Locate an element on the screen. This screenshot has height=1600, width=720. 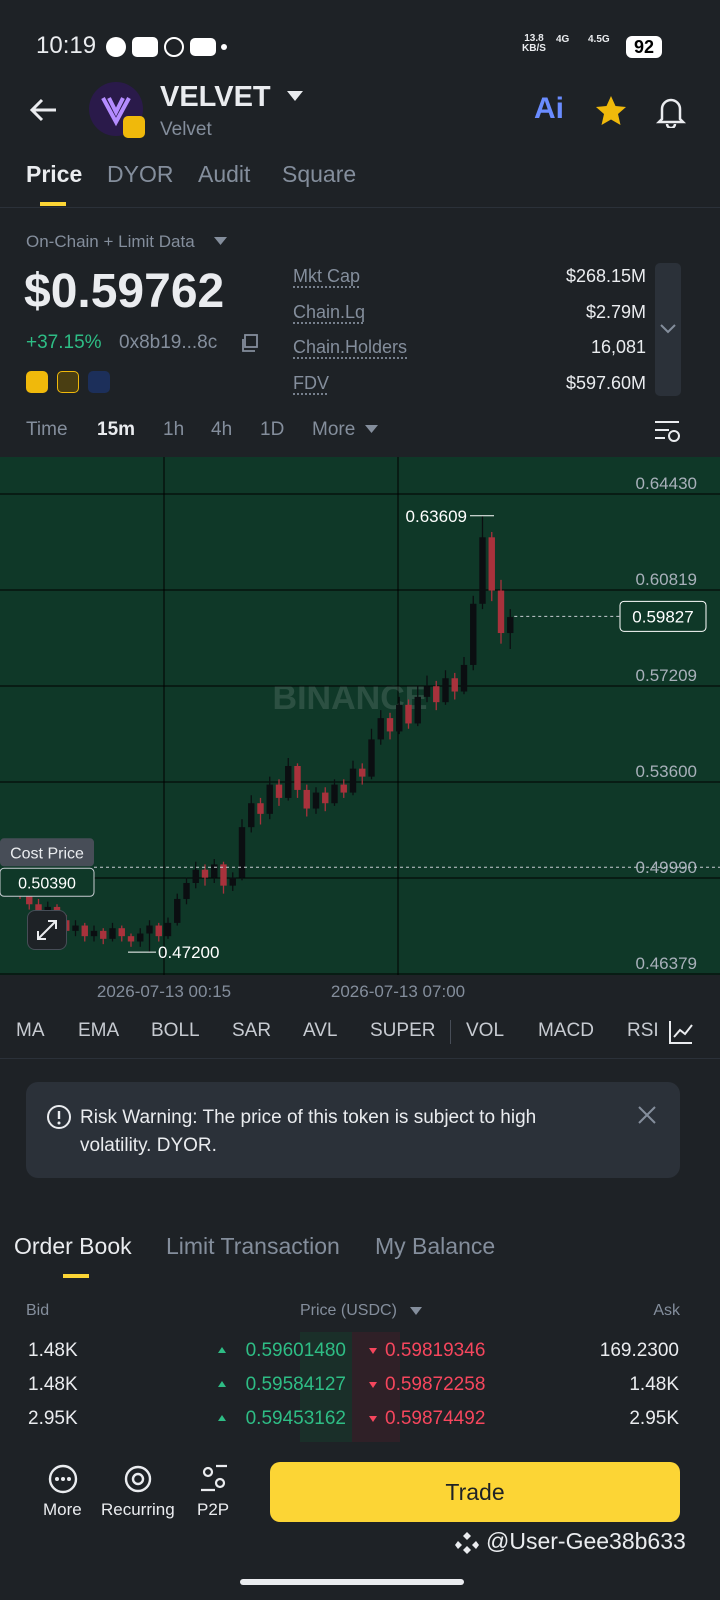
interval: 4h is located at coordinates (222, 429).